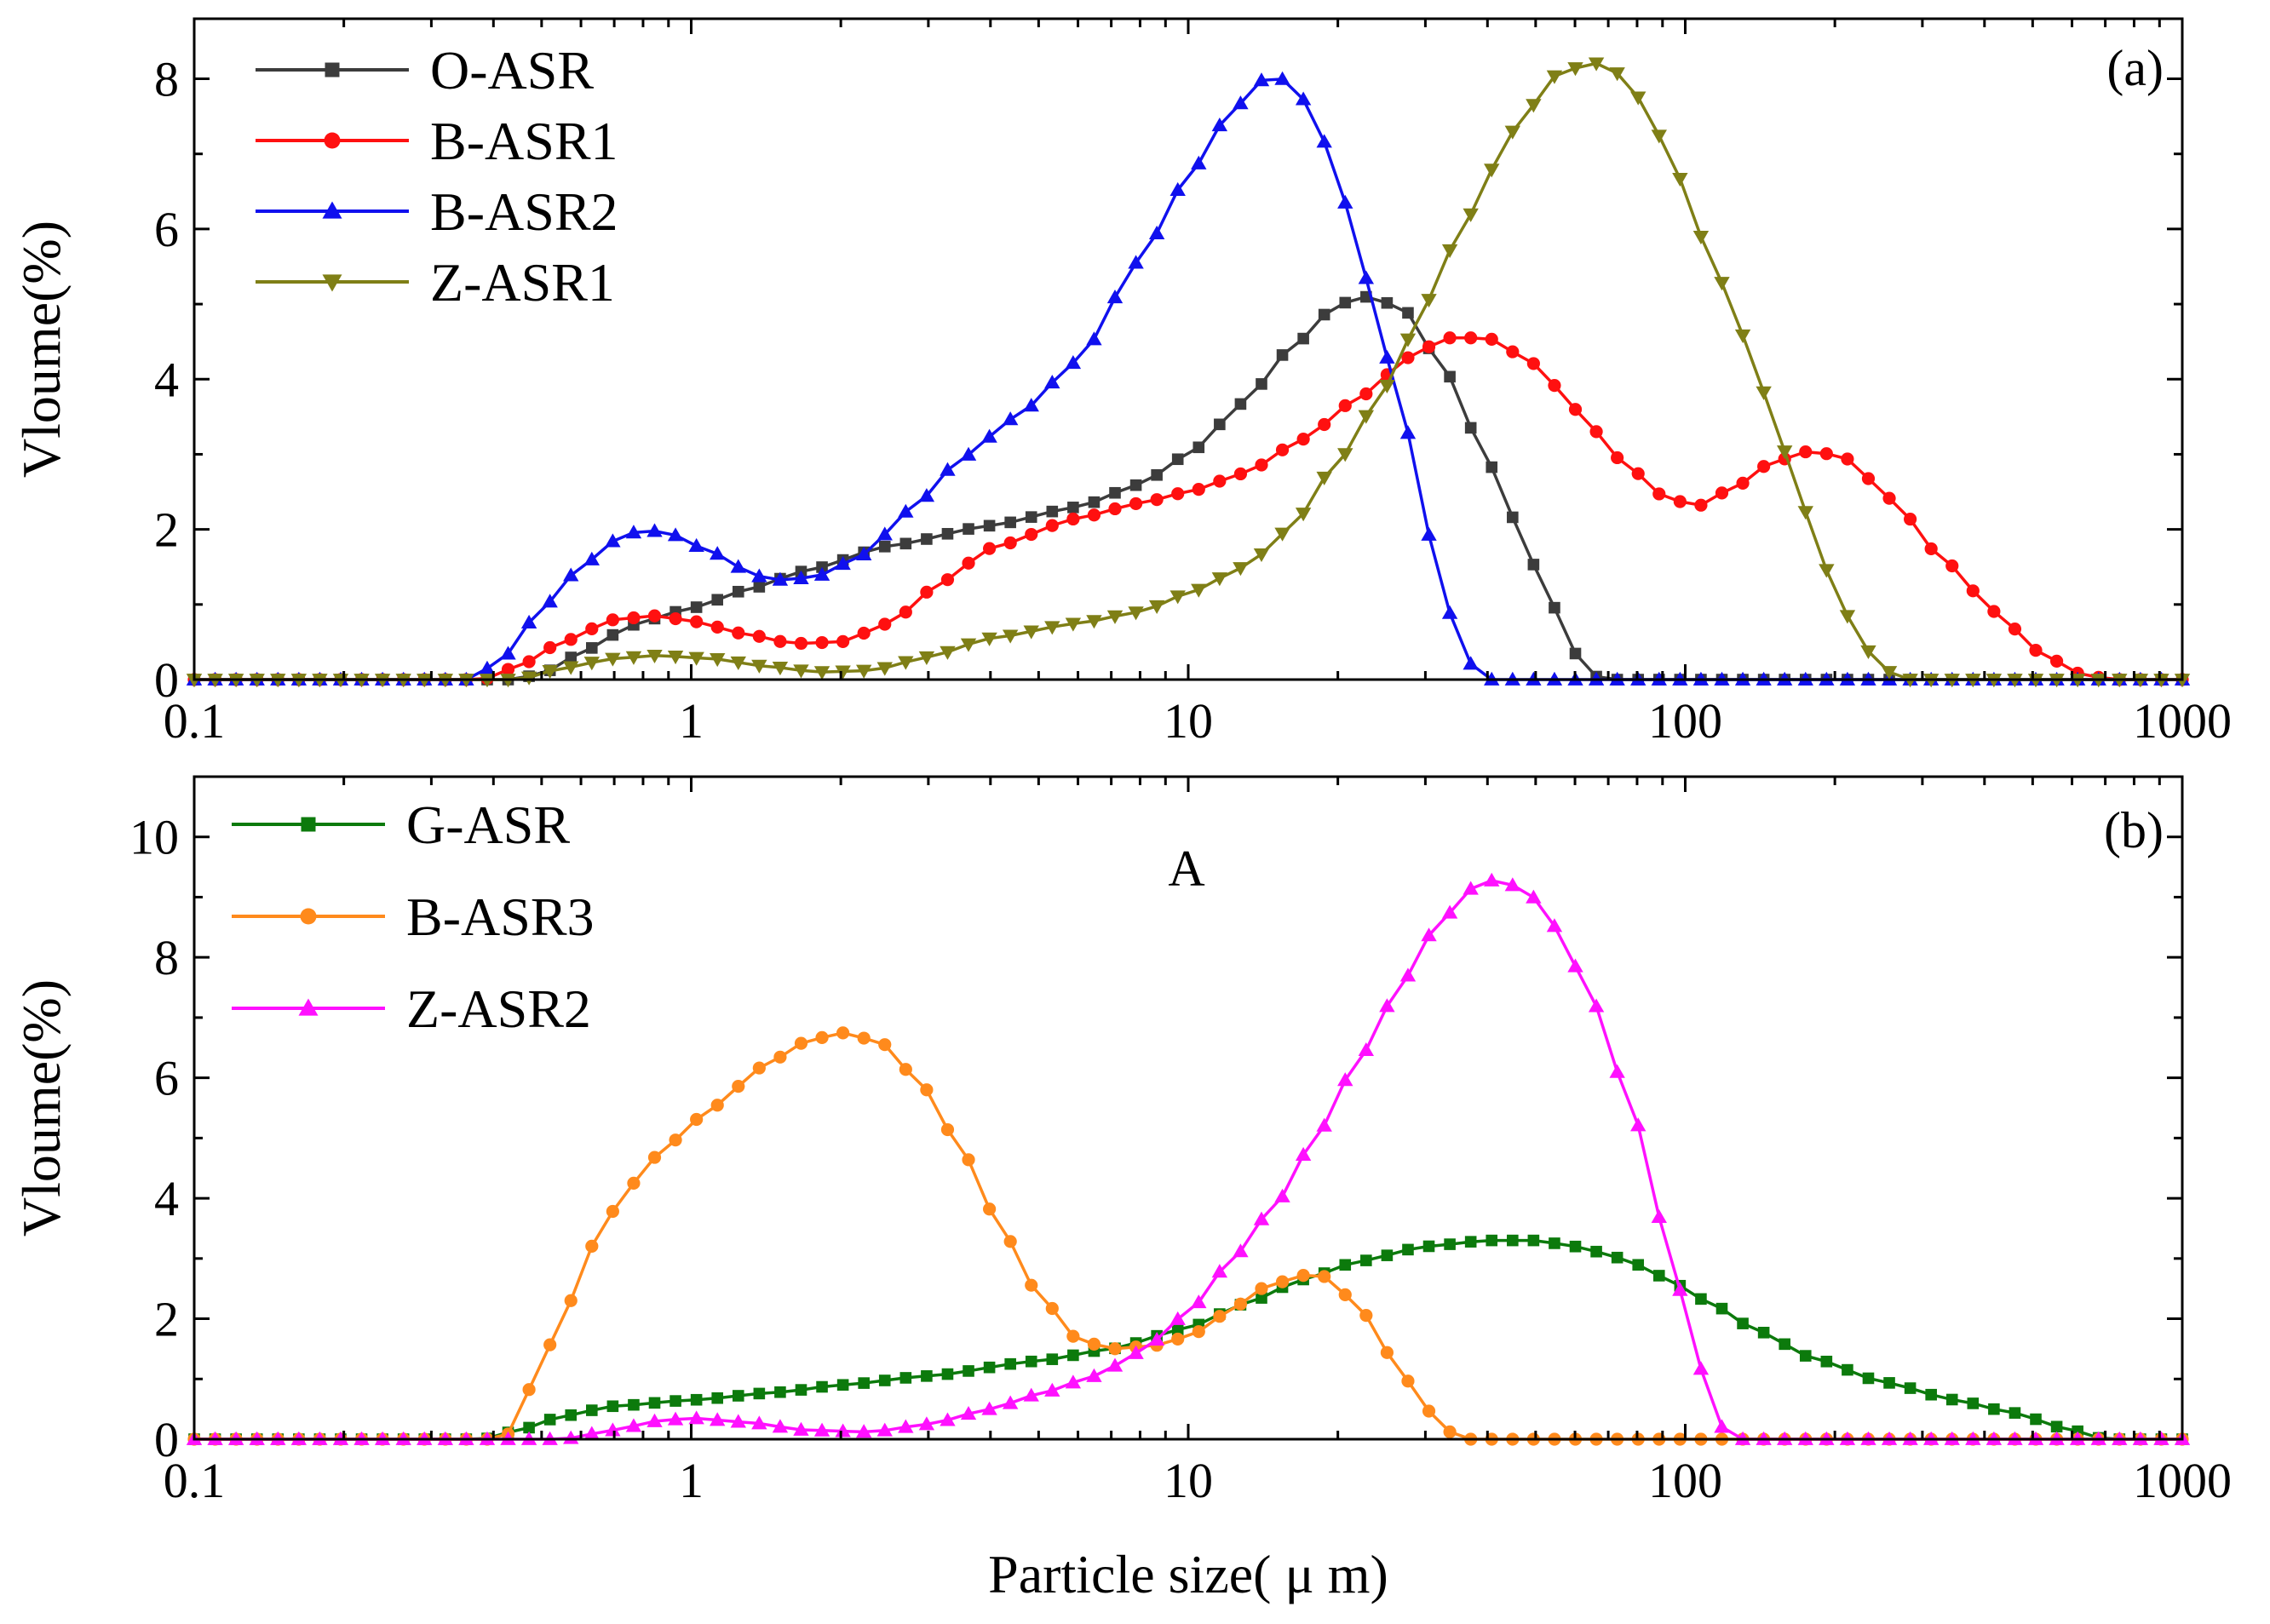  I want to click on legend-entry-g-asr: G-ASR, so click(401, 825).